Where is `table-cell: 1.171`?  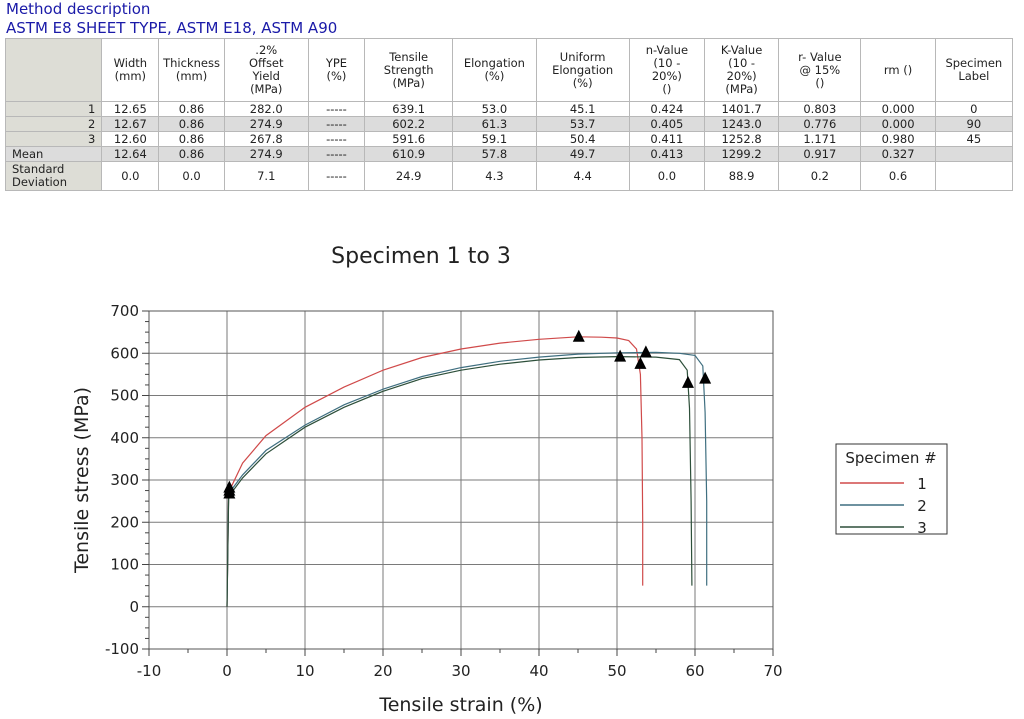
table-cell: 1.171 is located at coordinates (820, 139).